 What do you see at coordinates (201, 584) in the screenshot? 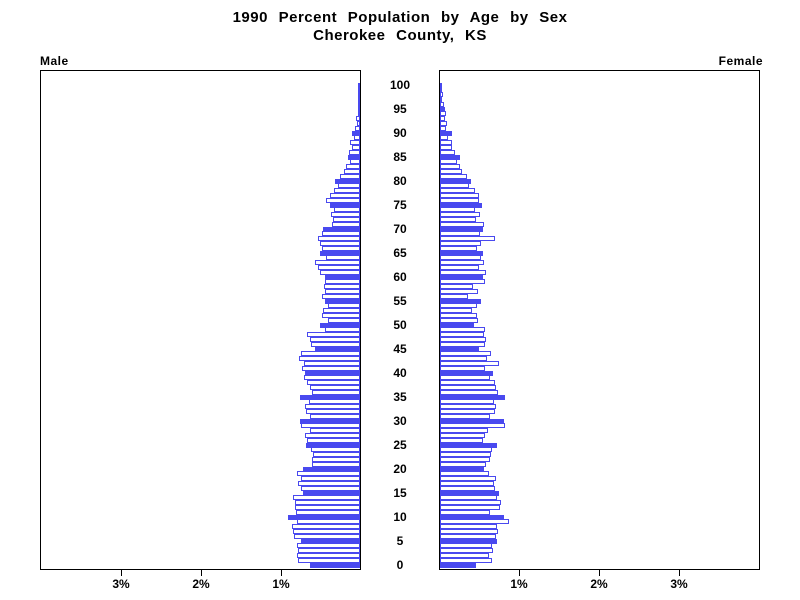
I see `percent-tick-label-2%: 2%` at bounding box center [201, 584].